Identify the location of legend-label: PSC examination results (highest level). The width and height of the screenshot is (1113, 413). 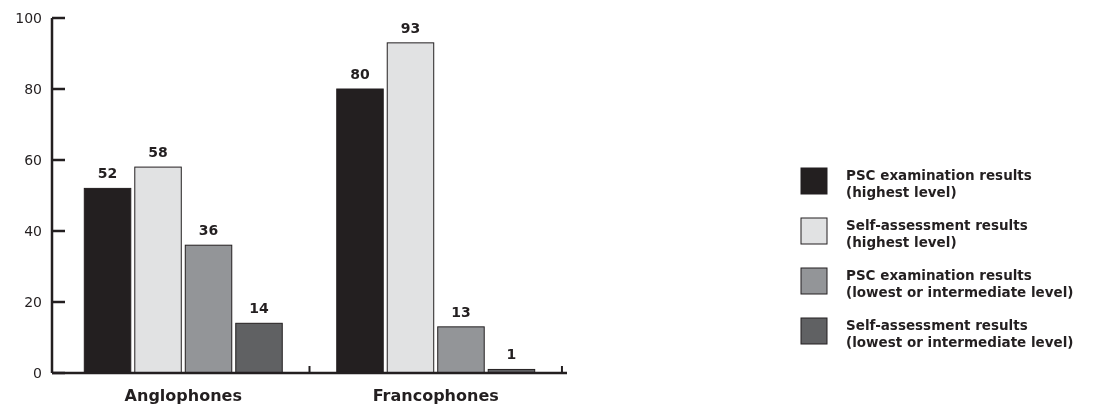
(939, 183).